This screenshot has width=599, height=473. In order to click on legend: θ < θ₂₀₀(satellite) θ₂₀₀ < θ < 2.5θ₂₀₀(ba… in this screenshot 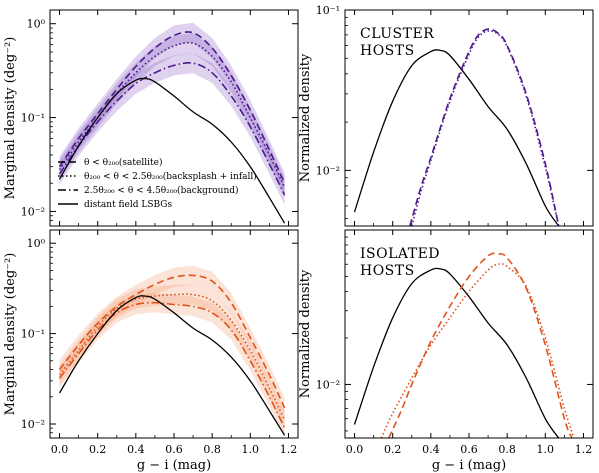, I will do `click(157, 183)`.